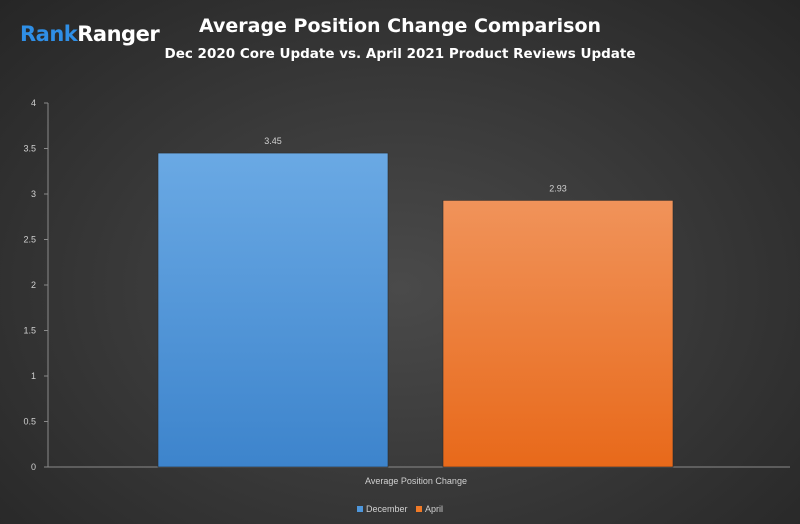 The height and width of the screenshot is (524, 800). What do you see at coordinates (273, 141) in the screenshot?
I see `data-label-december: 3.45` at bounding box center [273, 141].